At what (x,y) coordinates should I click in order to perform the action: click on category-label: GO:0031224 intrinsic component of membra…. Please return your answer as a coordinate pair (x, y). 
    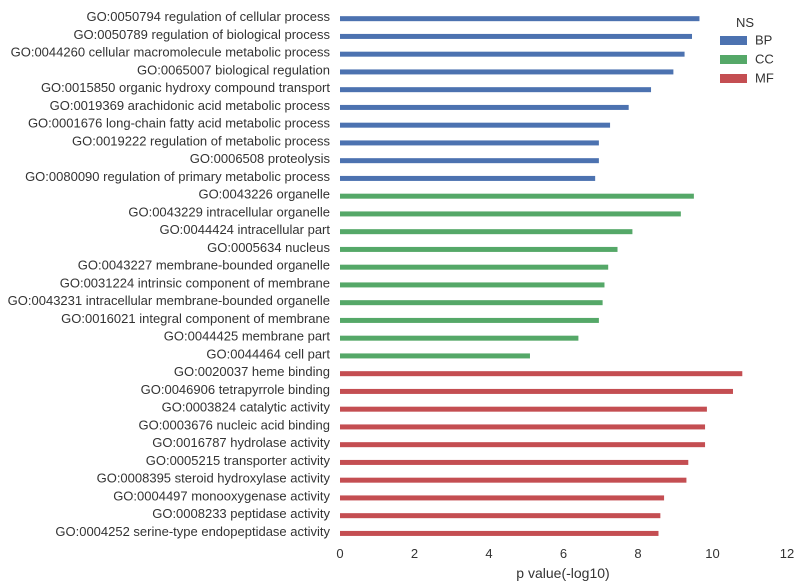
    Looking at the image, I should click on (195, 282).